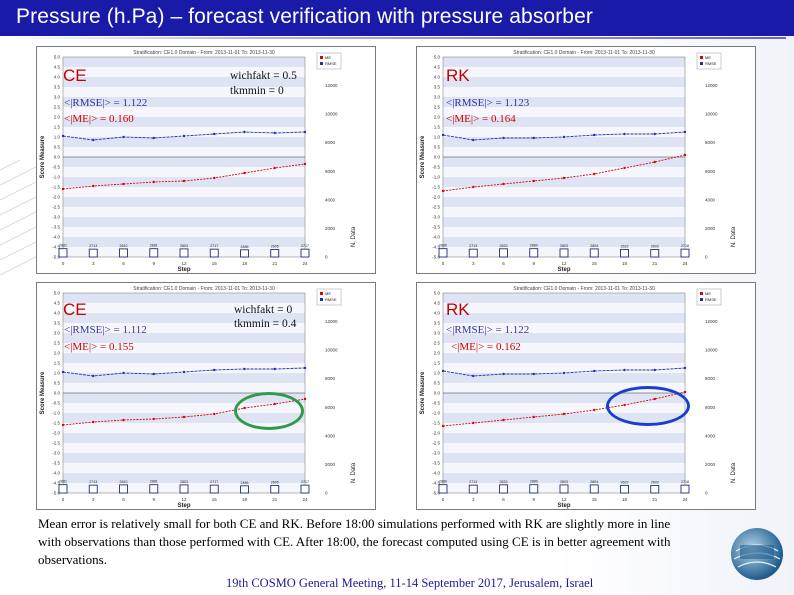 The image size is (794, 595). Describe the element at coordinates (56, 207) in the screenshot. I see `y-tick-label: -2.5` at that location.